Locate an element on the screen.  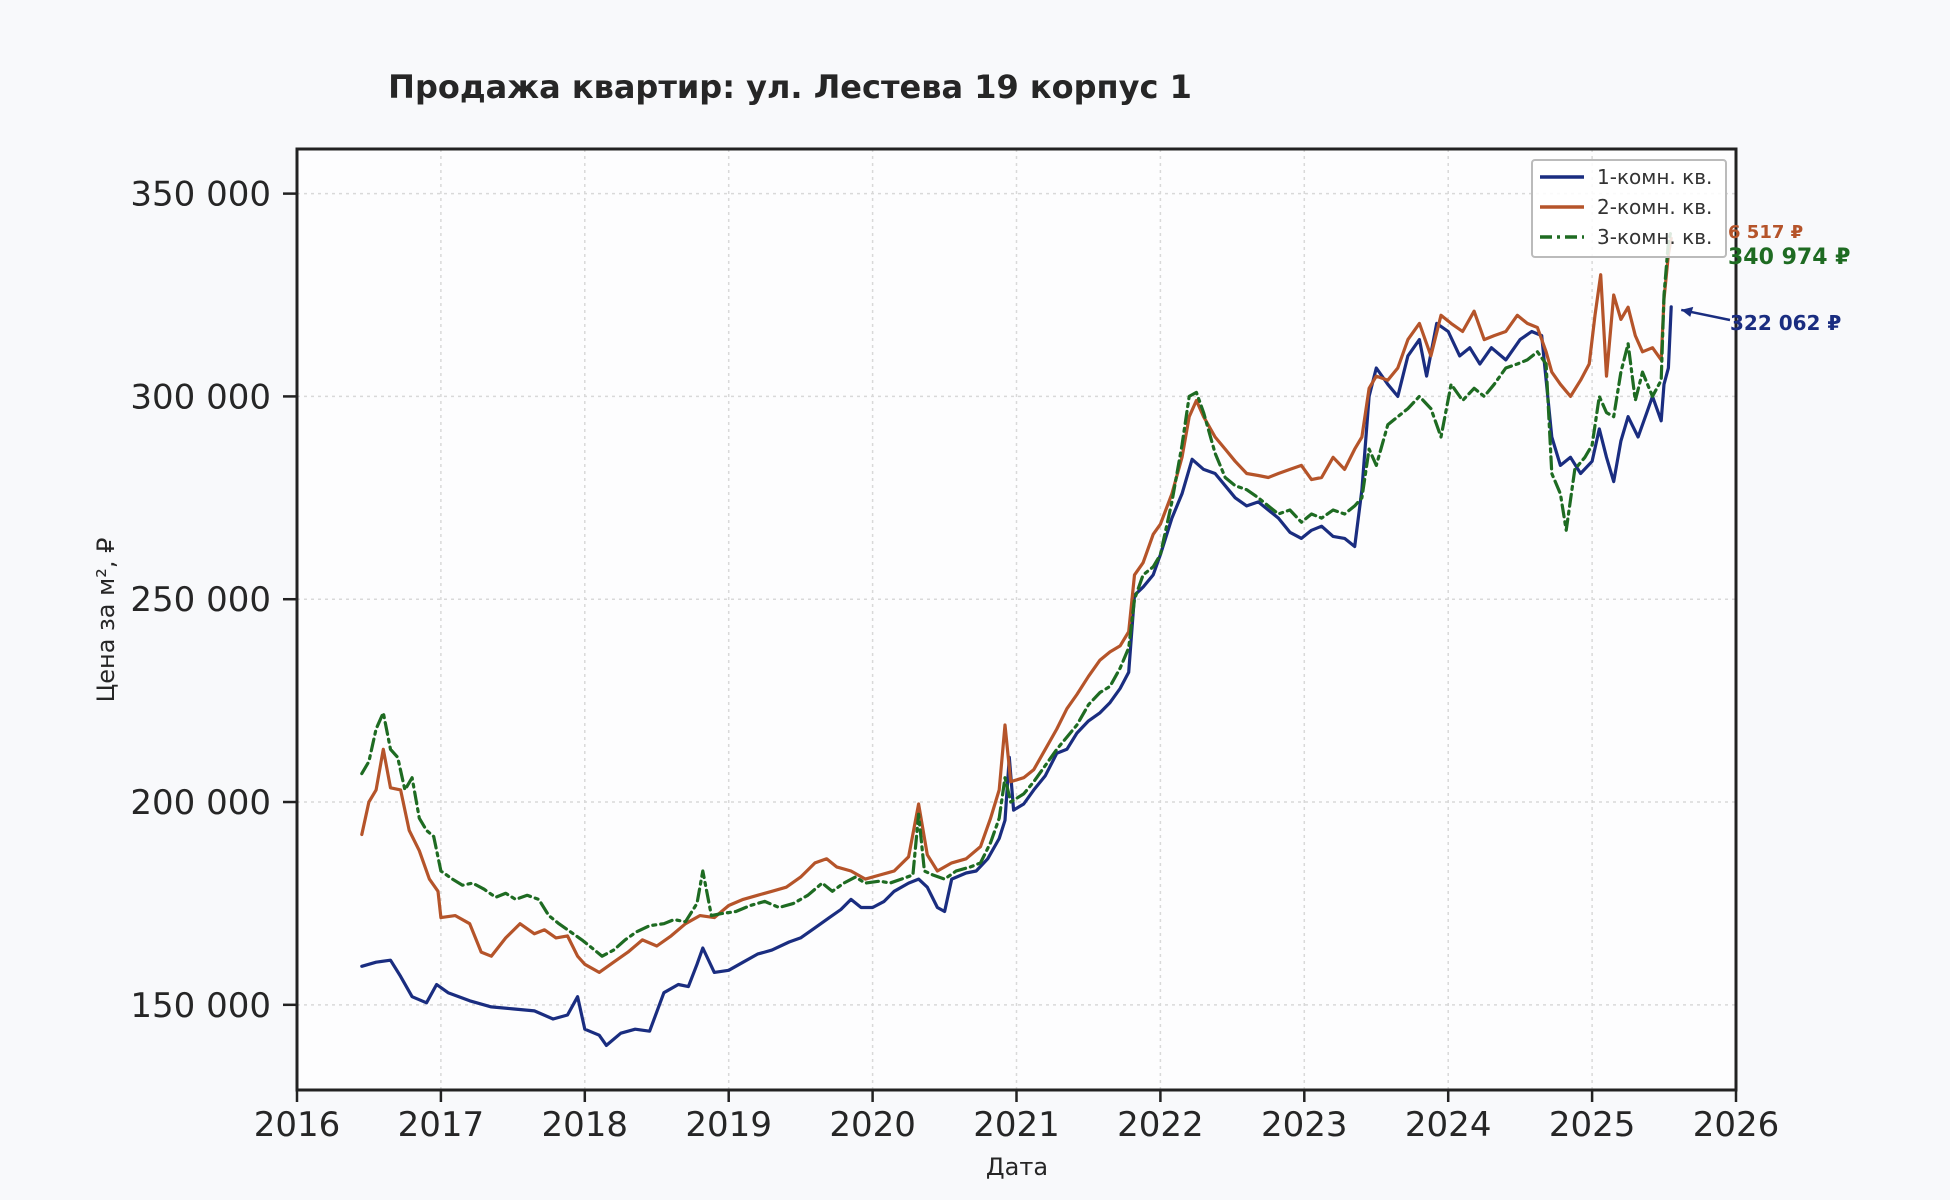
legend-label-2: 2-комн. кв. is located at coordinates (1654, 207).